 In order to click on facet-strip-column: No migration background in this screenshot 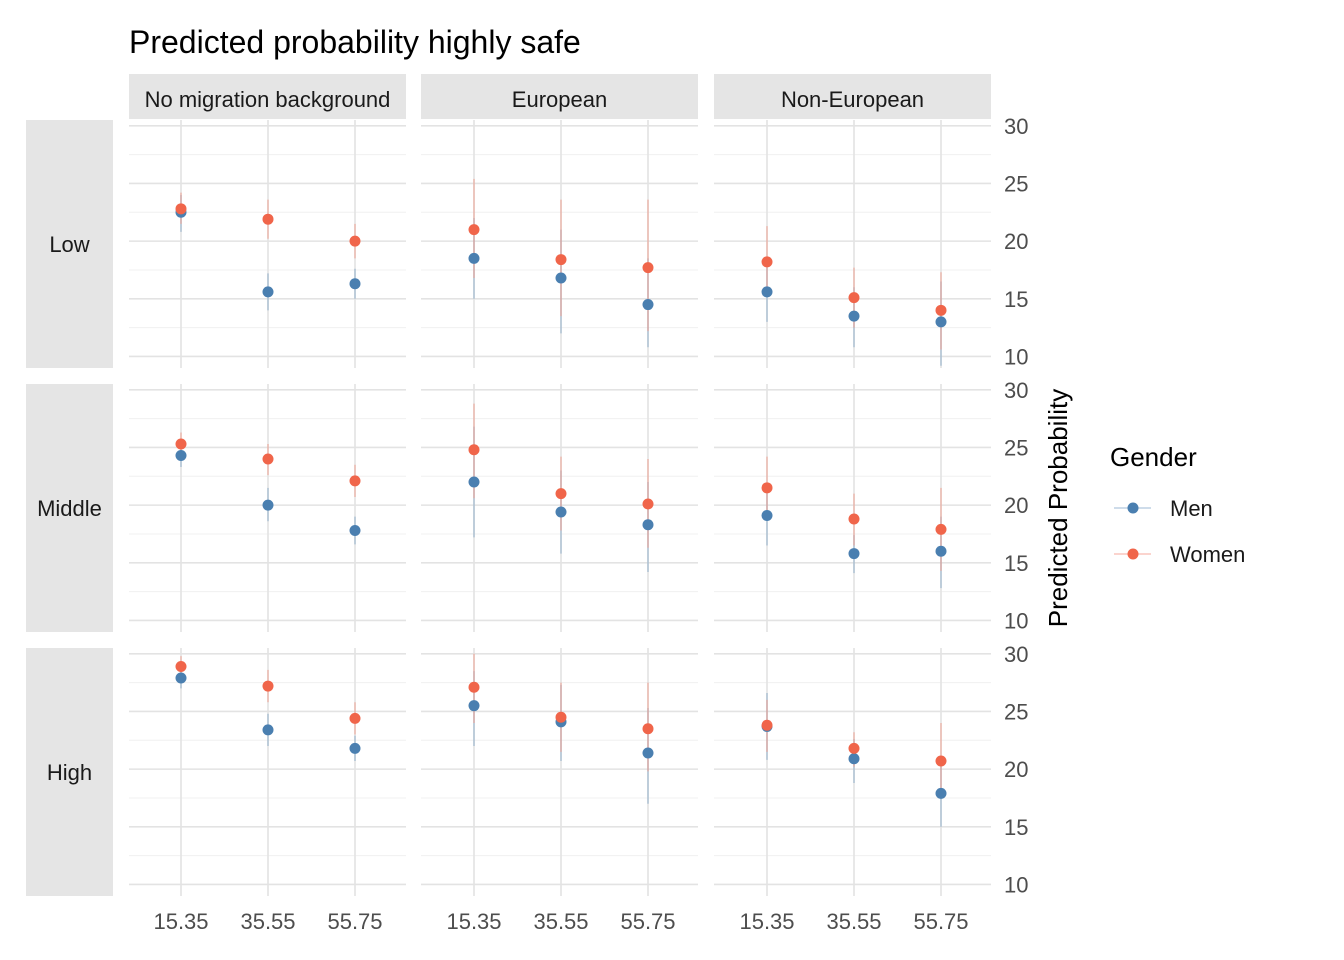, I will do `click(267, 96)`.